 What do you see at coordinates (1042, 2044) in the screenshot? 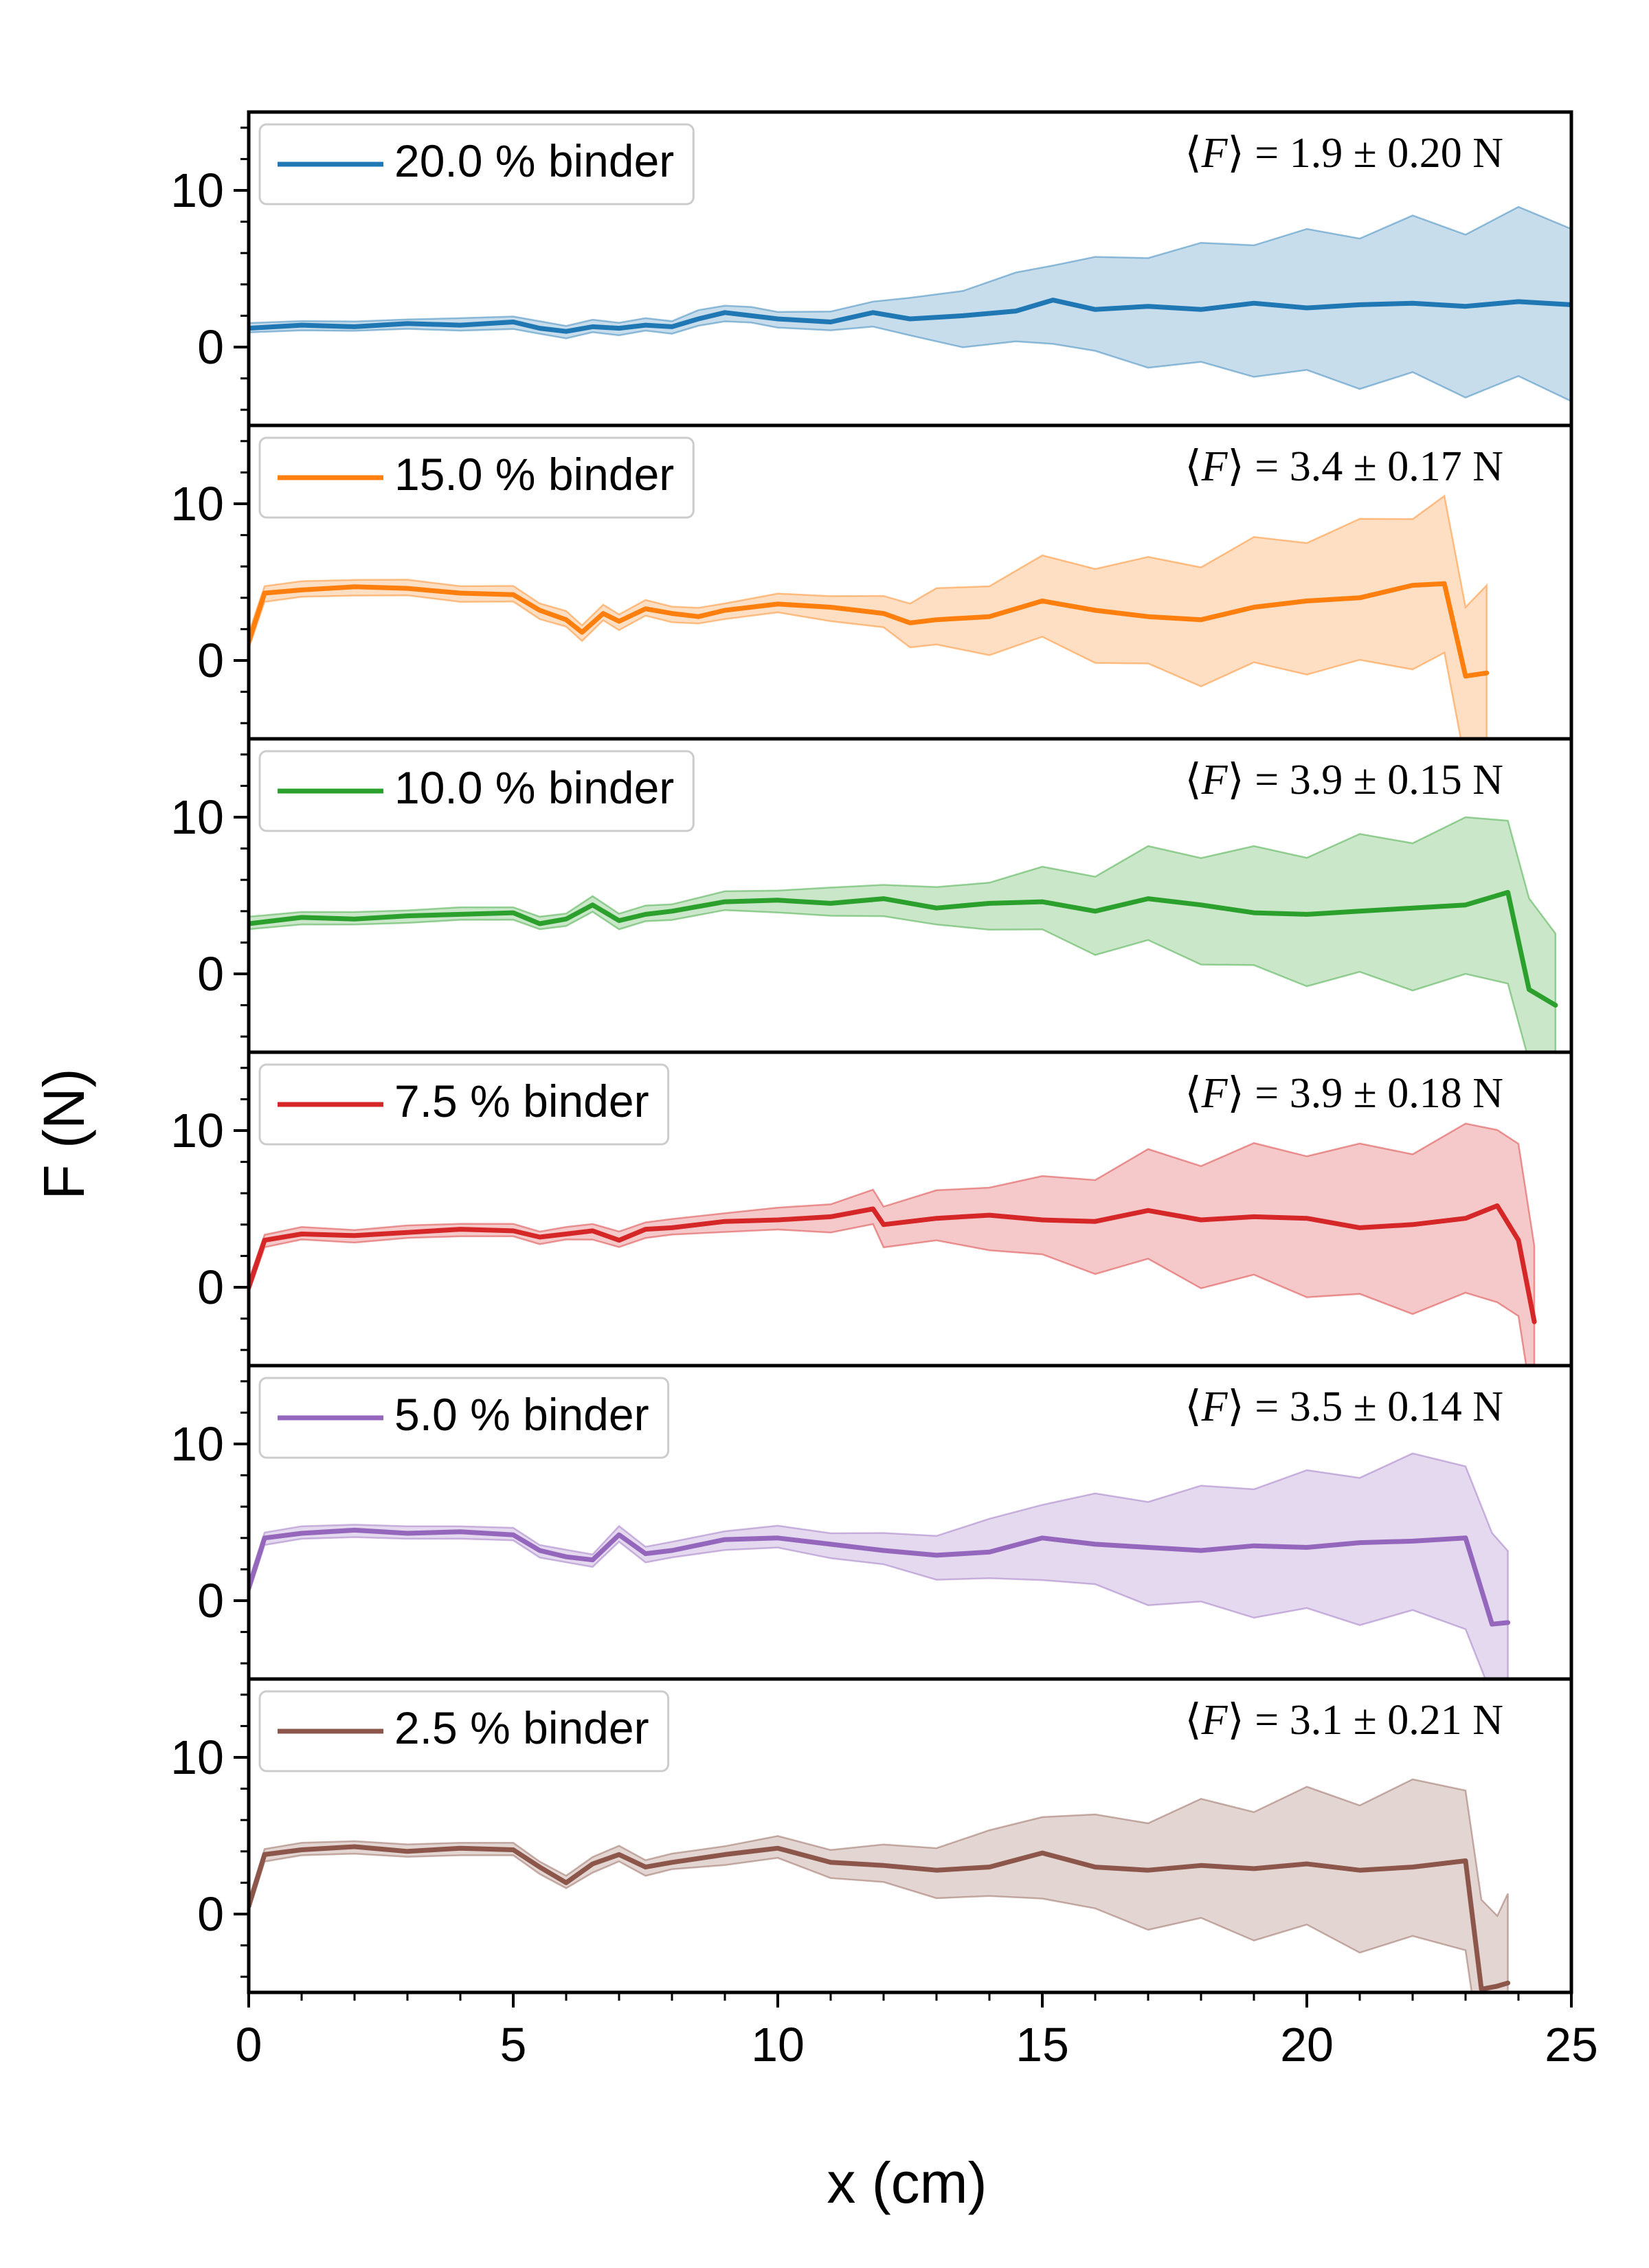
I see `x-tick-label: 15` at bounding box center [1042, 2044].